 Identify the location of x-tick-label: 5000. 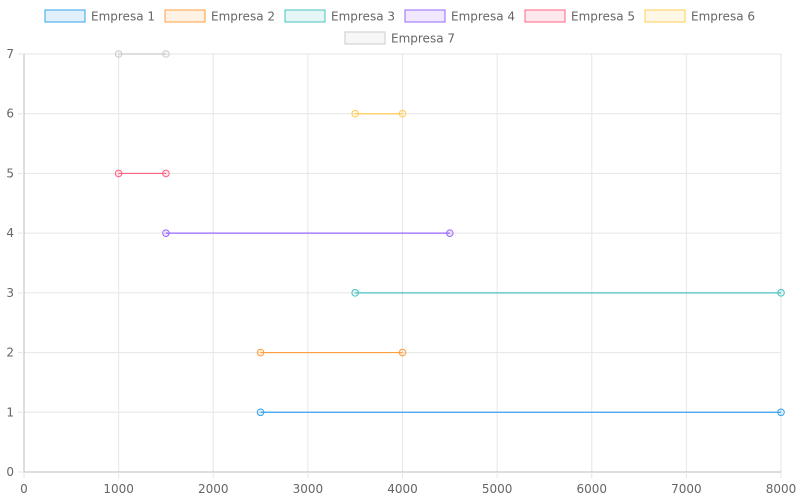
(497, 489).